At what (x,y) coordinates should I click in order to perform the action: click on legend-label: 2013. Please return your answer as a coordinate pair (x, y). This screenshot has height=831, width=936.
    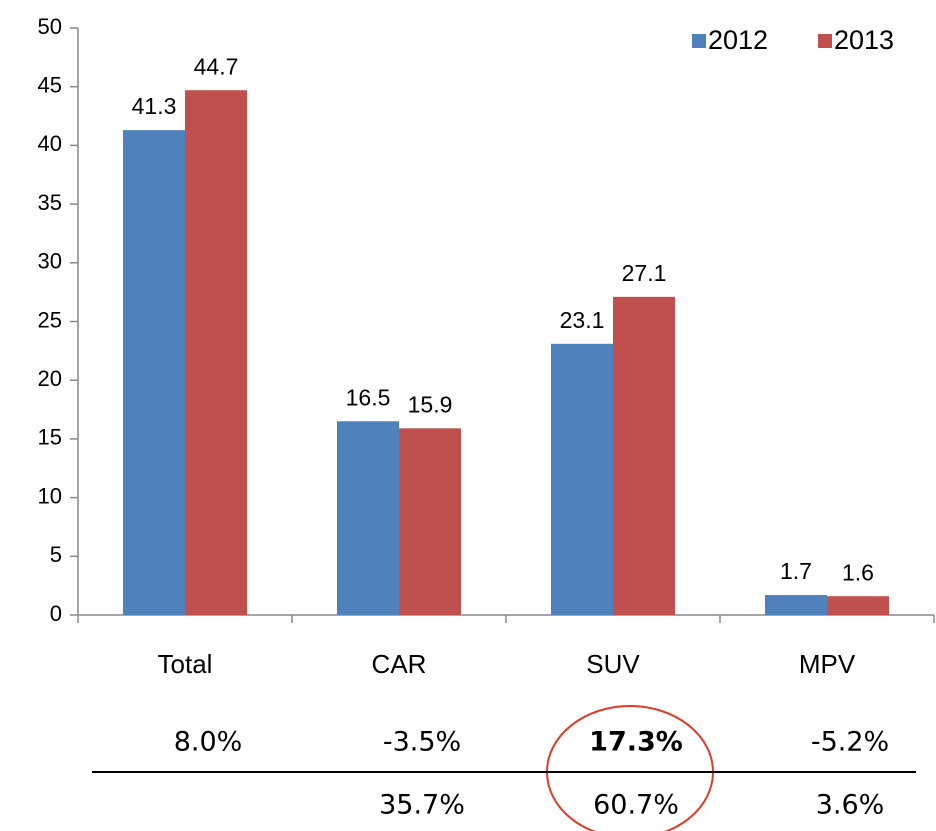
    Looking at the image, I should click on (864, 40).